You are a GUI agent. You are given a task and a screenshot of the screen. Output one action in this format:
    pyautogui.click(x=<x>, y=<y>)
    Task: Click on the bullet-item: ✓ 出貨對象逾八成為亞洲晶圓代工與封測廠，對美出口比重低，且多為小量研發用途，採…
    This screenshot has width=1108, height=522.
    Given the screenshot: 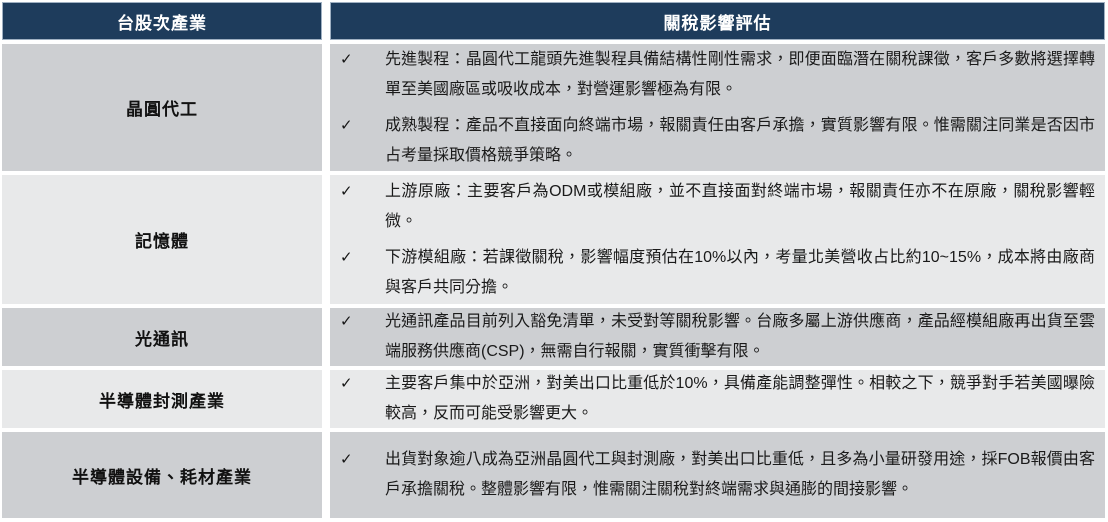 What is the action you would take?
    pyautogui.click(x=715, y=475)
    